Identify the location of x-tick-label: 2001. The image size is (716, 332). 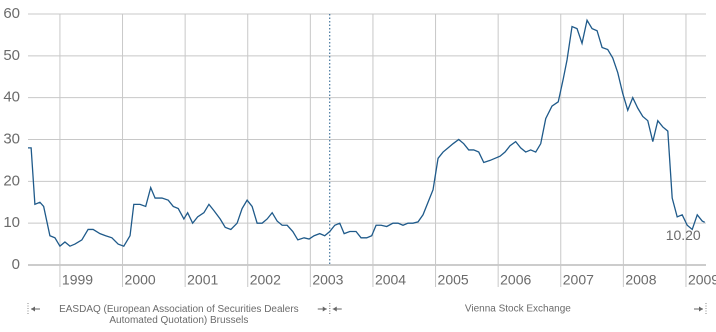
(202, 280).